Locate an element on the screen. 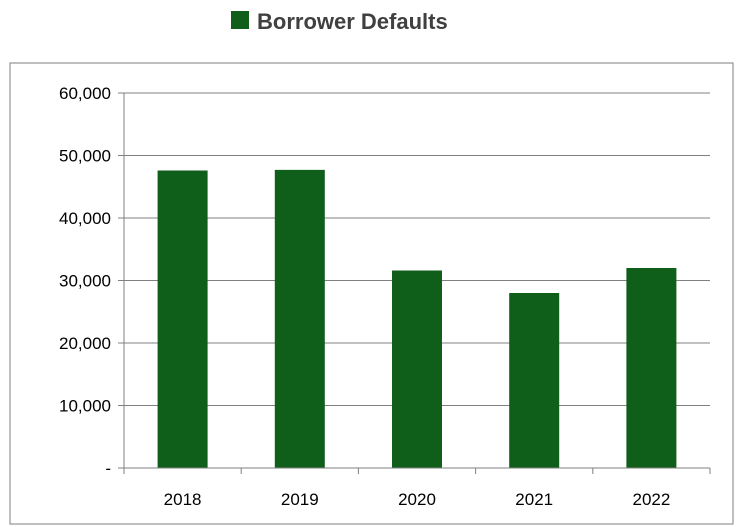 The width and height of the screenshot is (736, 527). y-tick-label: 50,000 is located at coordinates (85, 156).